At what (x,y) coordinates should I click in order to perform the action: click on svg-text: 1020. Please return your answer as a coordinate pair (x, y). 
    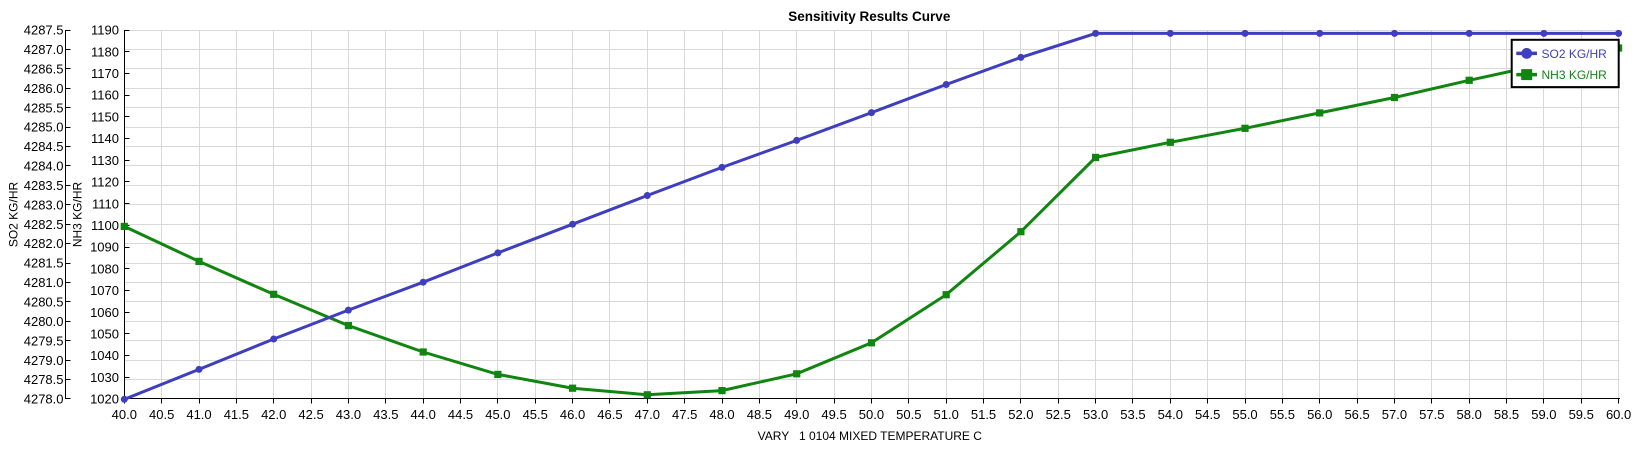
    Looking at the image, I should click on (104, 399).